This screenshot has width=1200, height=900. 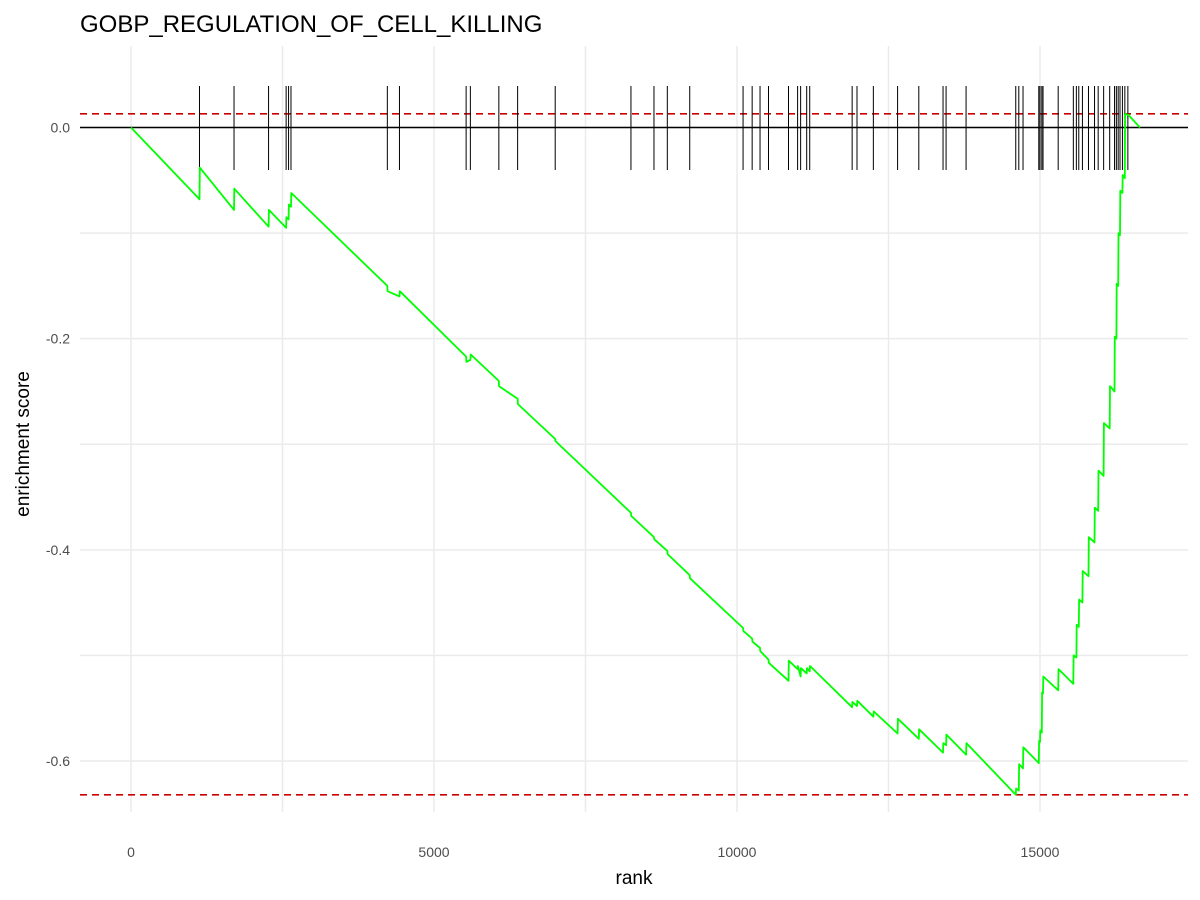 I want to click on hit-markers, so click(x=663, y=128).